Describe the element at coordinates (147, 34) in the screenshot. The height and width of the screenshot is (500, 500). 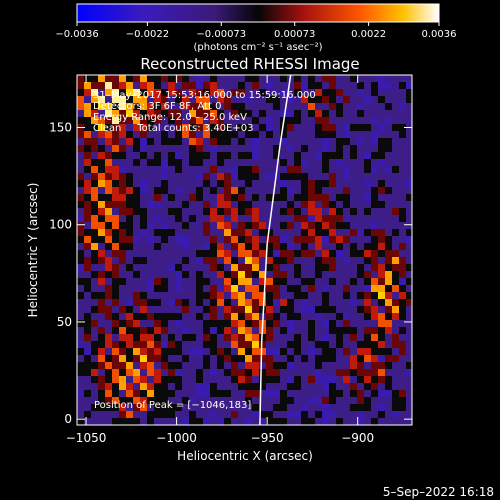
I see `colorbar-tick-label: −0.0022` at that location.